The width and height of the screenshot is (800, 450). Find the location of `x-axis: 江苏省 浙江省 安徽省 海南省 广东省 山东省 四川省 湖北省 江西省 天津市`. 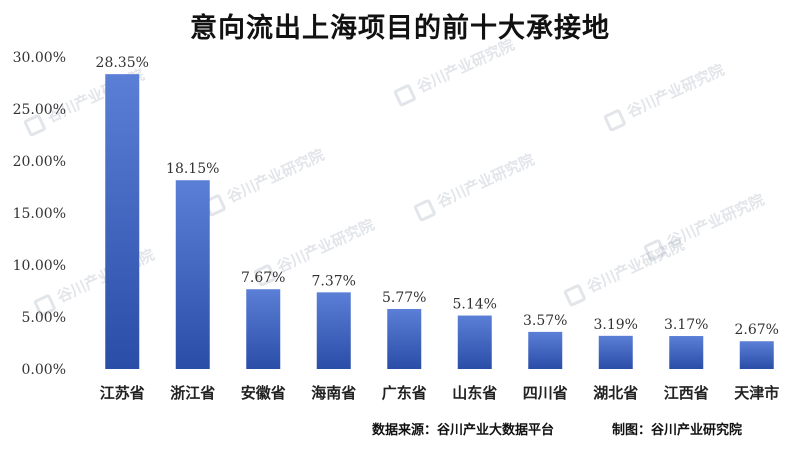

x-axis: 江苏省 浙江省 安徽省 海南省 广东省 山东省 四川省 湖北省 江西省 天津市 is located at coordinates (440, 393).